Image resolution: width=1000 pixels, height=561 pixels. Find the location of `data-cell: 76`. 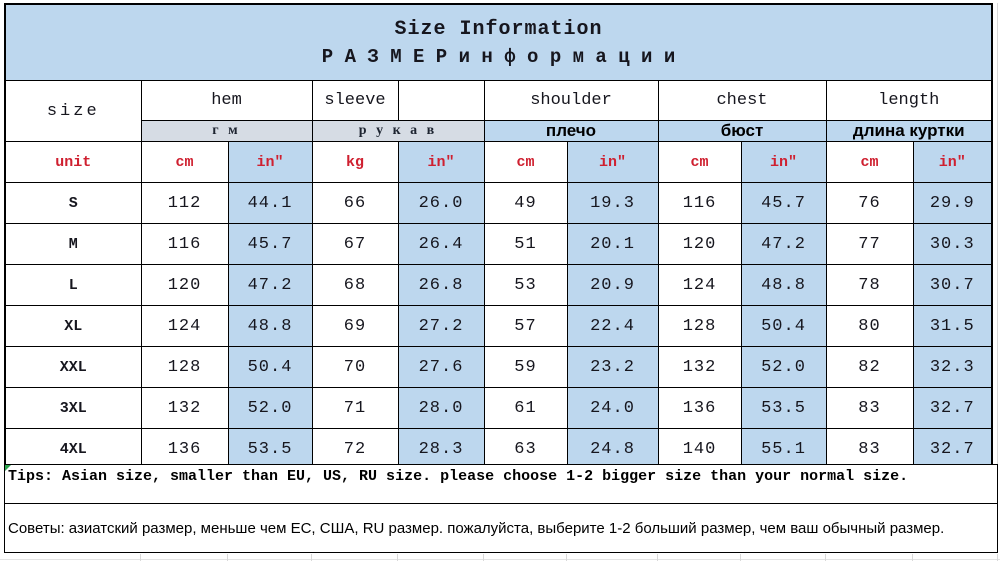

data-cell: 76 is located at coordinates (869, 203).